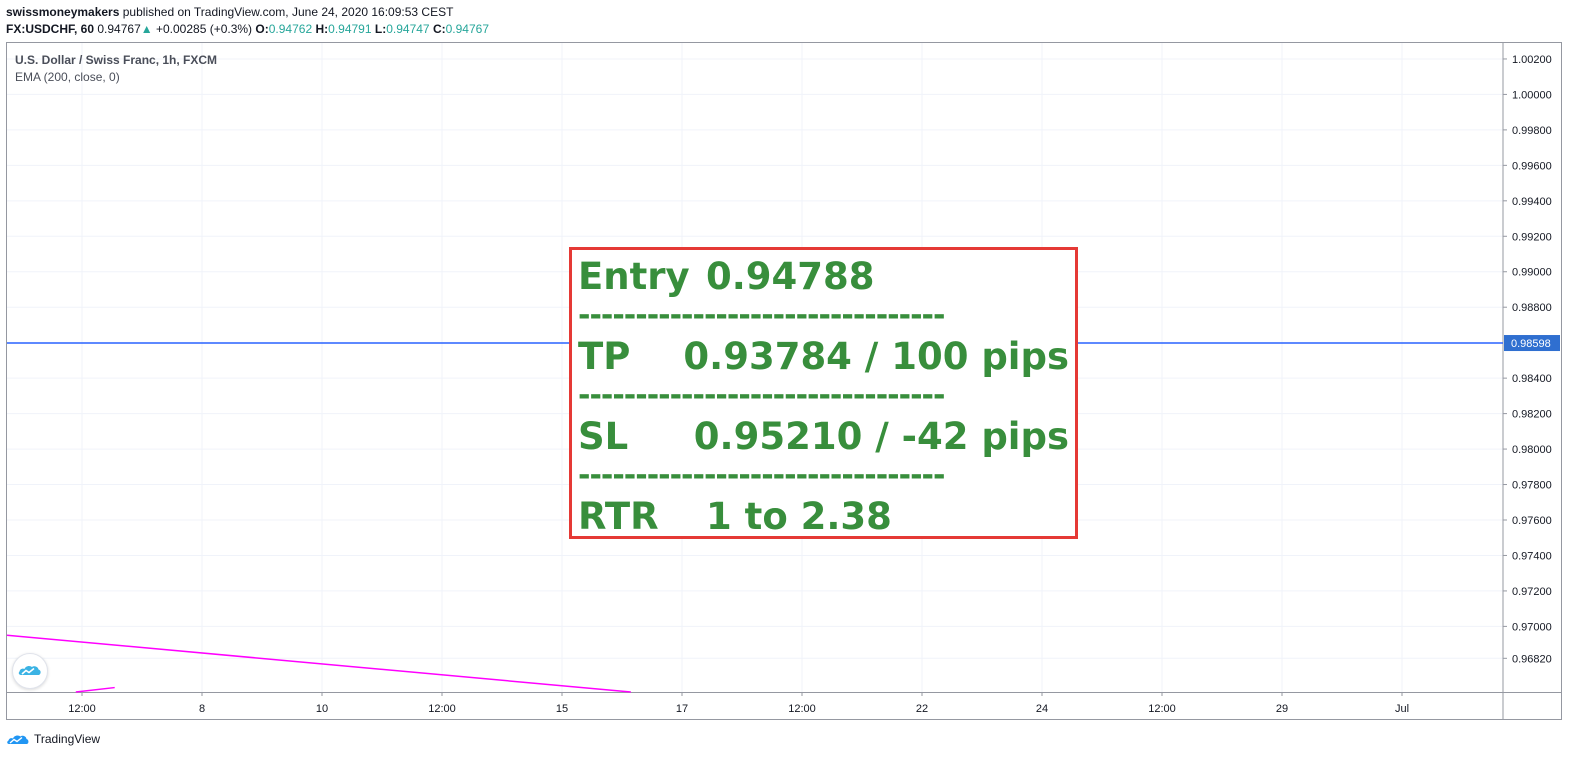 Image resolution: width=1588 pixels, height=768 pixels. What do you see at coordinates (1532, 556) in the screenshot?
I see `y-tick-label: 0.97400` at bounding box center [1532, 556].